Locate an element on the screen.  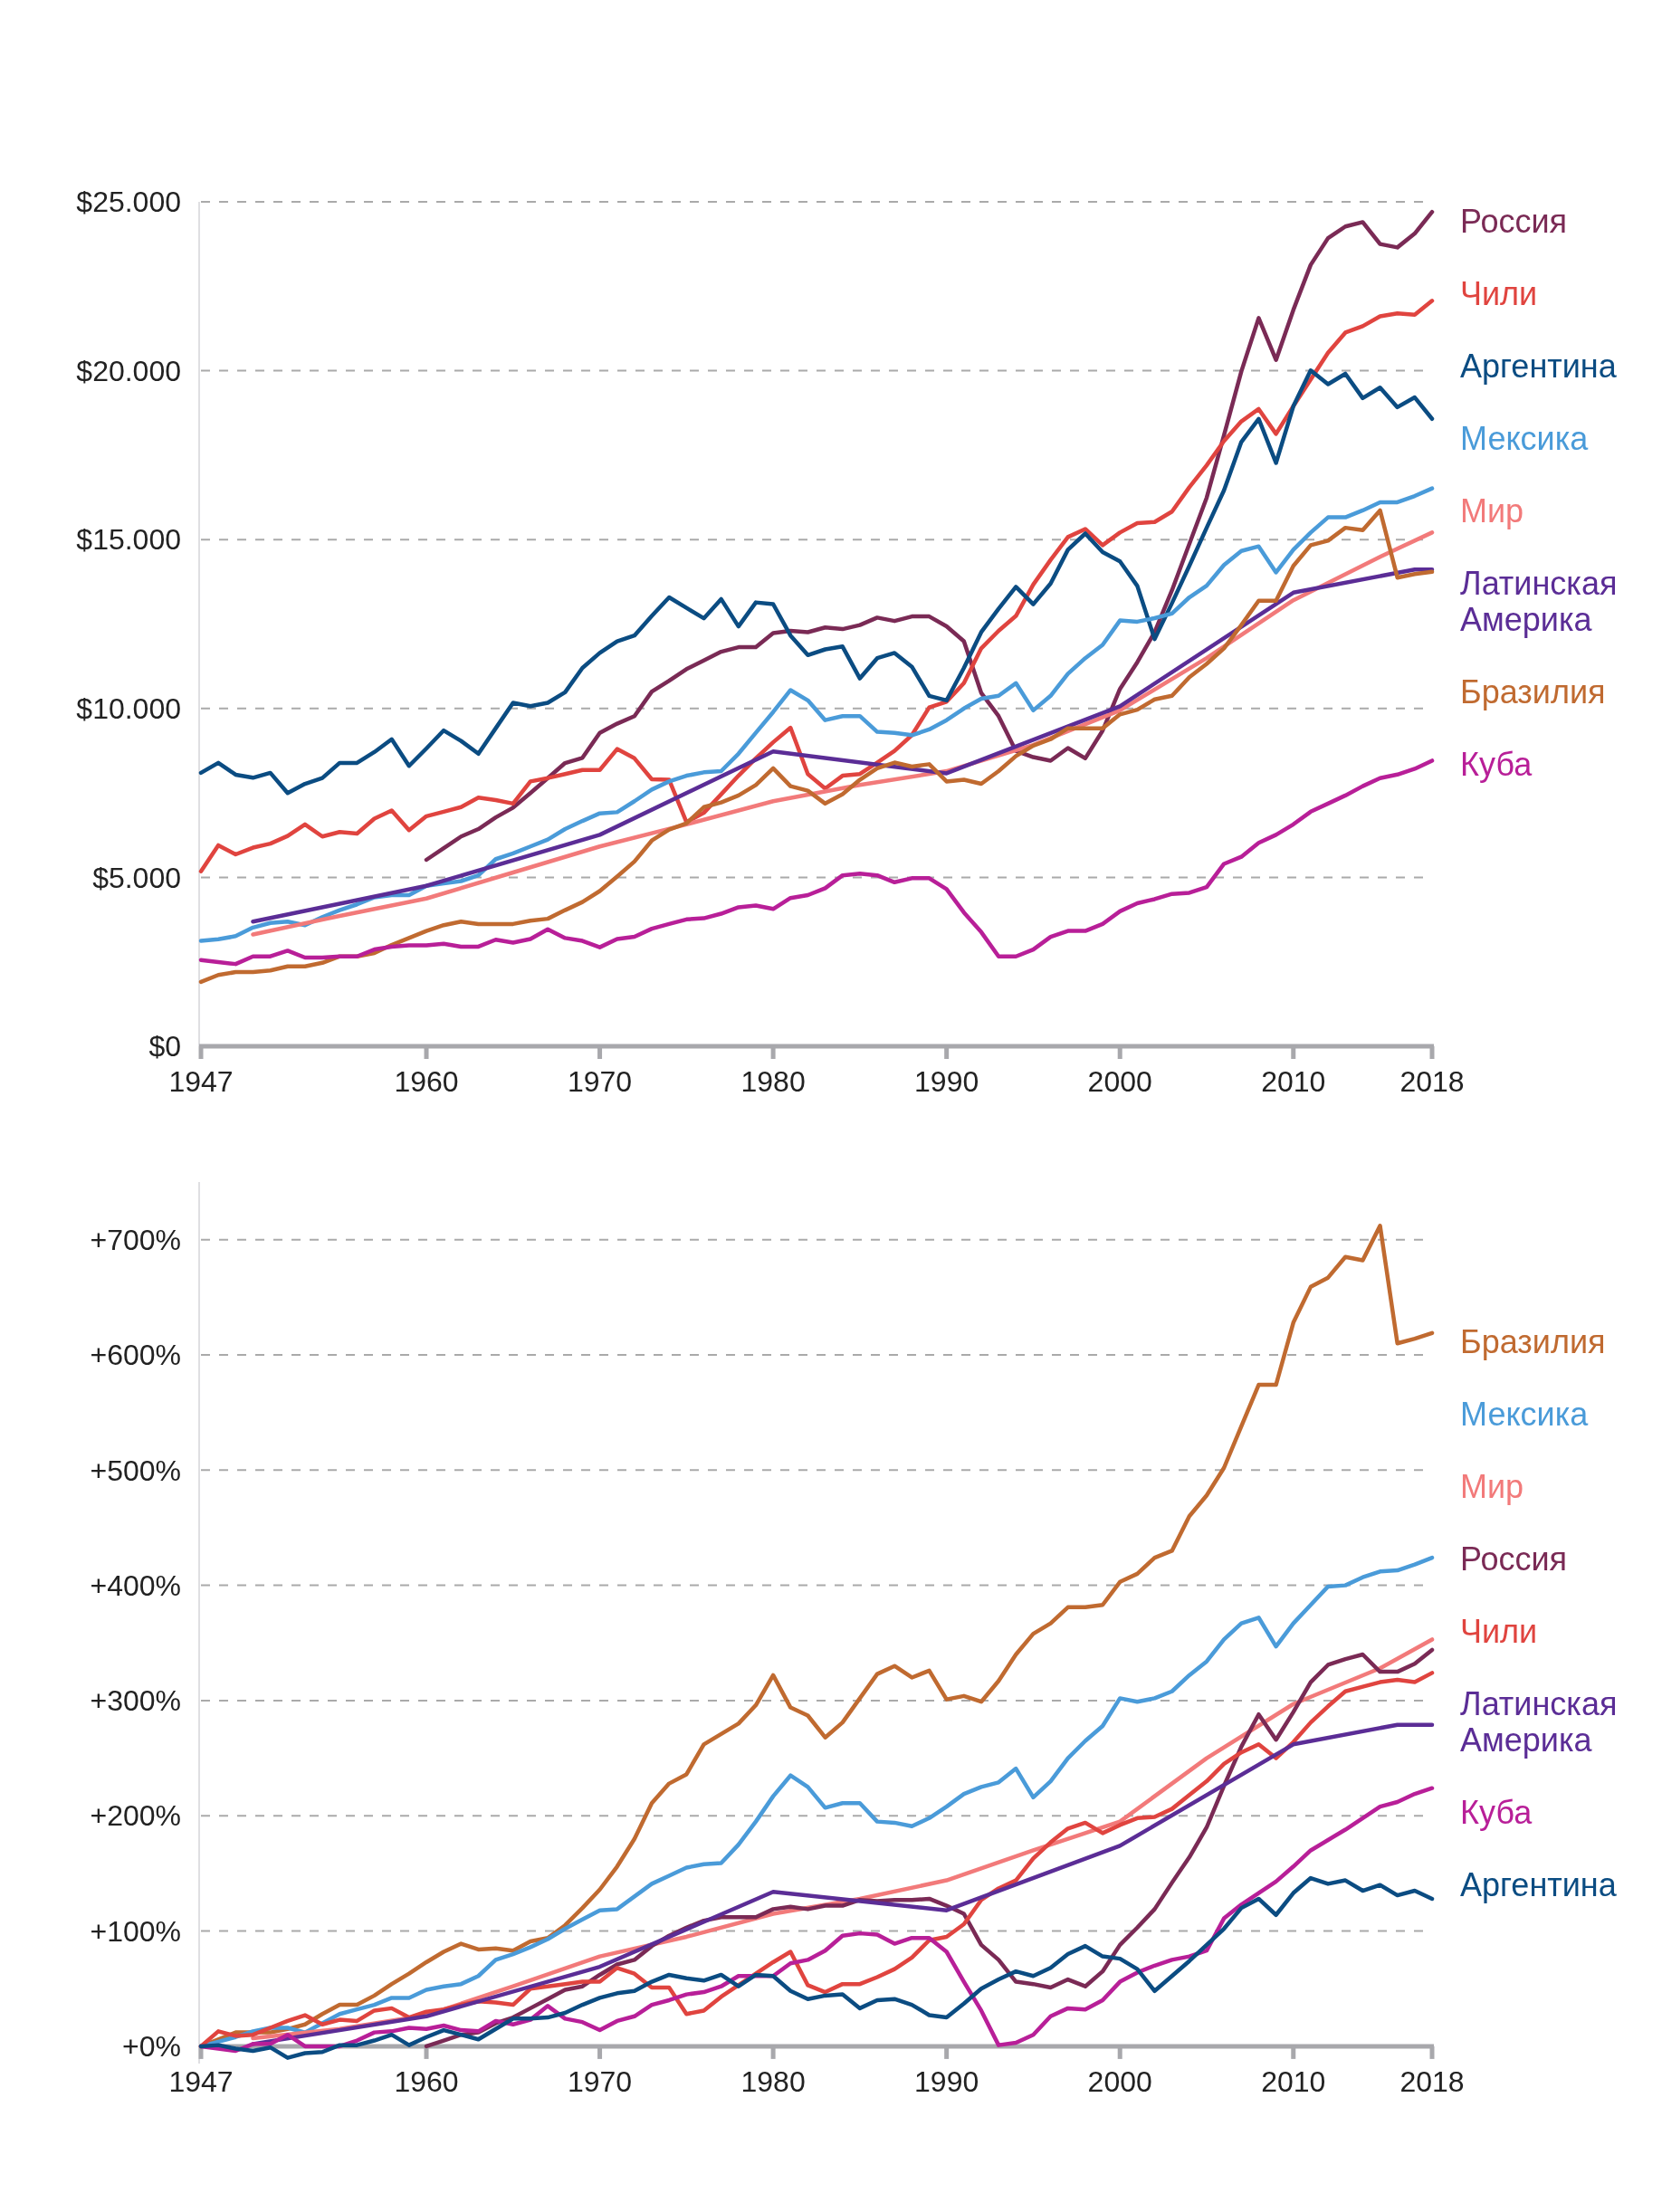
text: Мексика is located at coordinates (1525, 1415).